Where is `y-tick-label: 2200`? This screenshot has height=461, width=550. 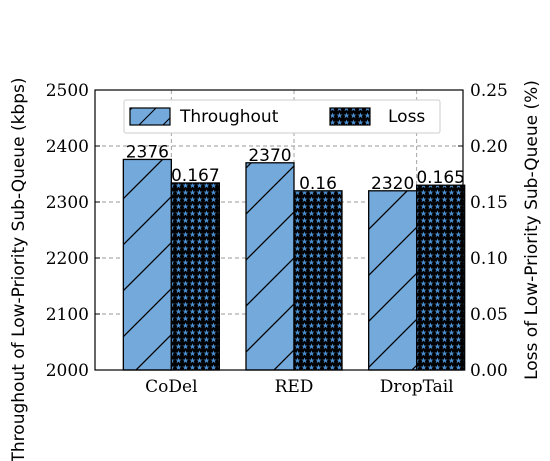
y-tick-label: 2200 is located at coordinates (67, 259).